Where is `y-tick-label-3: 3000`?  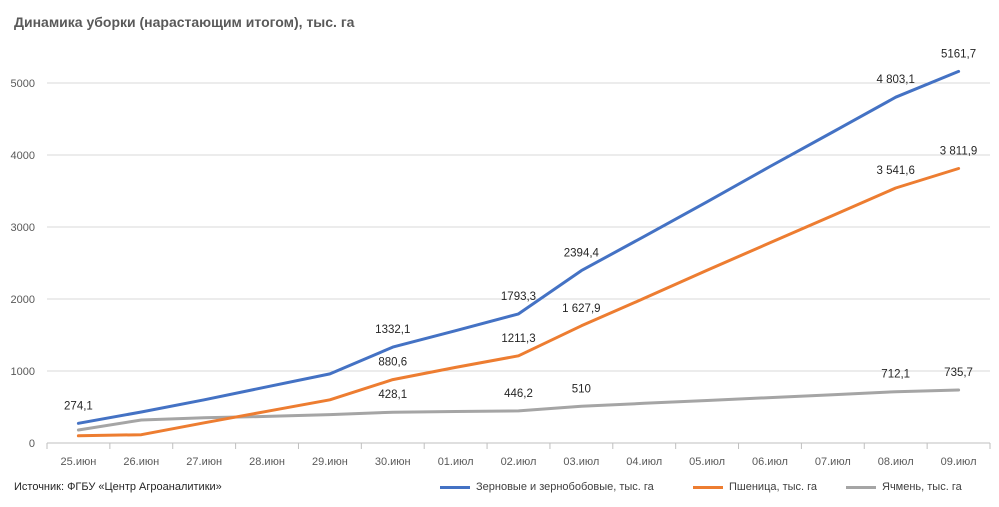
y-tick-label-3: 3000 is located at coordinates (23, 228).